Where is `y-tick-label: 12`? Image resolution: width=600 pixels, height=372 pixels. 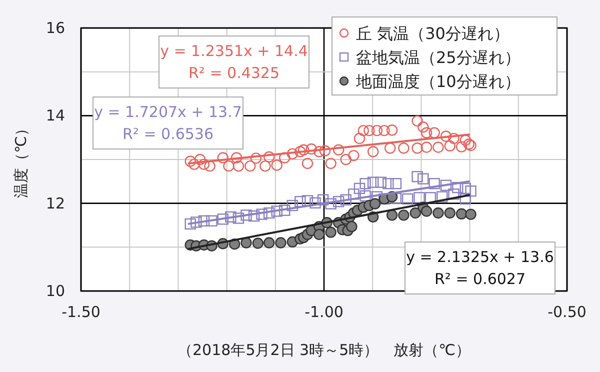
y-tick-label: 12 is located at coordinates (55, 203).